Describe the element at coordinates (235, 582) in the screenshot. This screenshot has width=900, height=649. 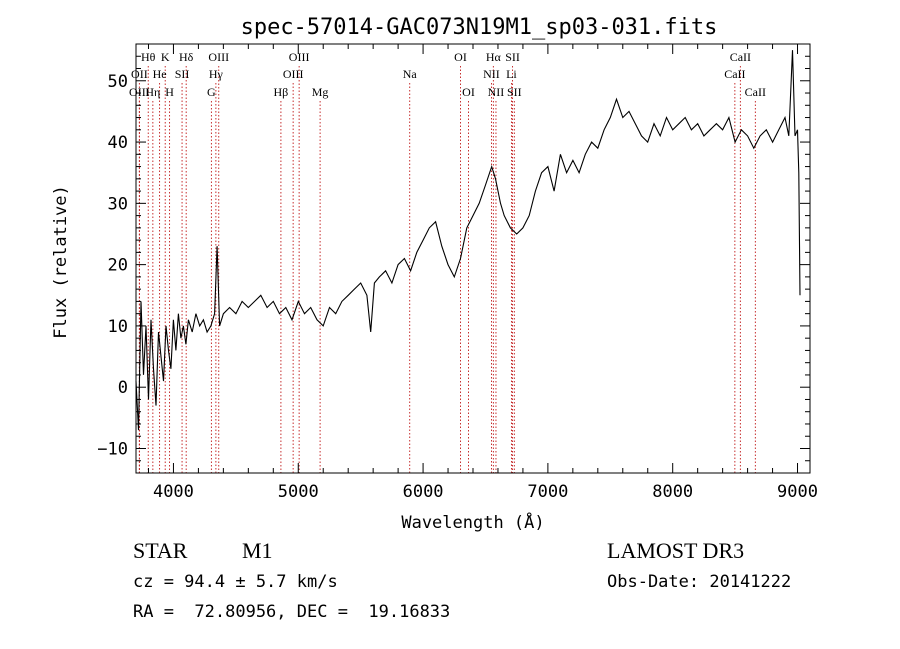
I see `redshift-cz: cz = 94.4 ± 5.7 km/s` at that location.